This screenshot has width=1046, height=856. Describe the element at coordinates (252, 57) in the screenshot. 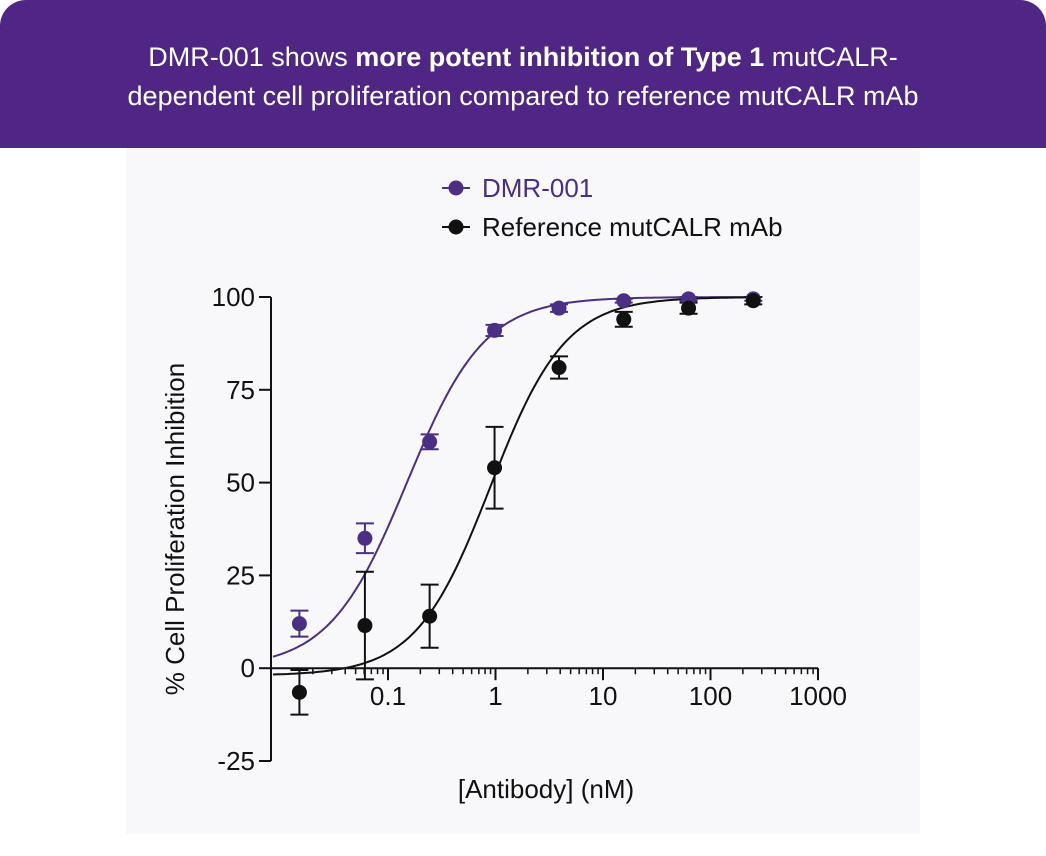

I see `title-text-pre: DMR-001 shows` at that location.